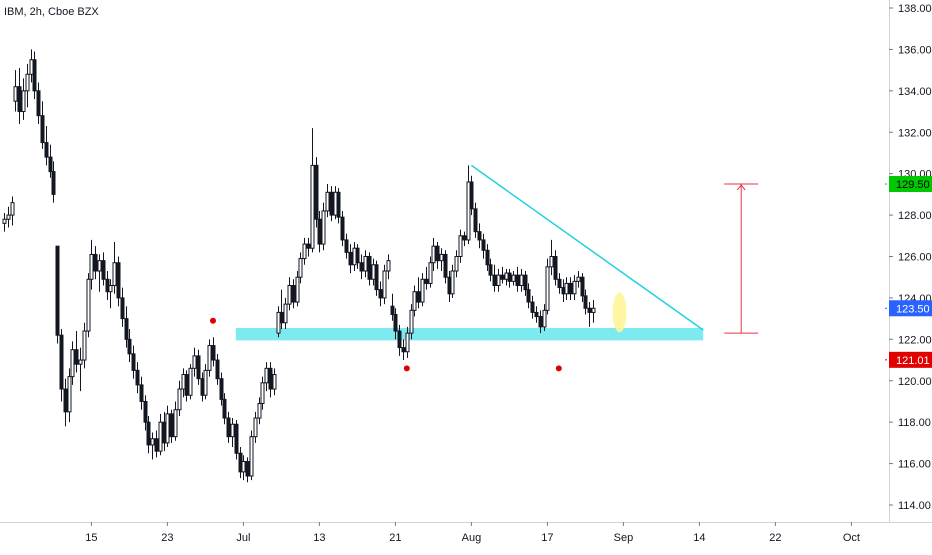 Image resolution: width=932 pixels, height=555 pixels. Describe the element at coordinates (547, 538) in the screenshot. I see `x-tick-label: 17` at that location.